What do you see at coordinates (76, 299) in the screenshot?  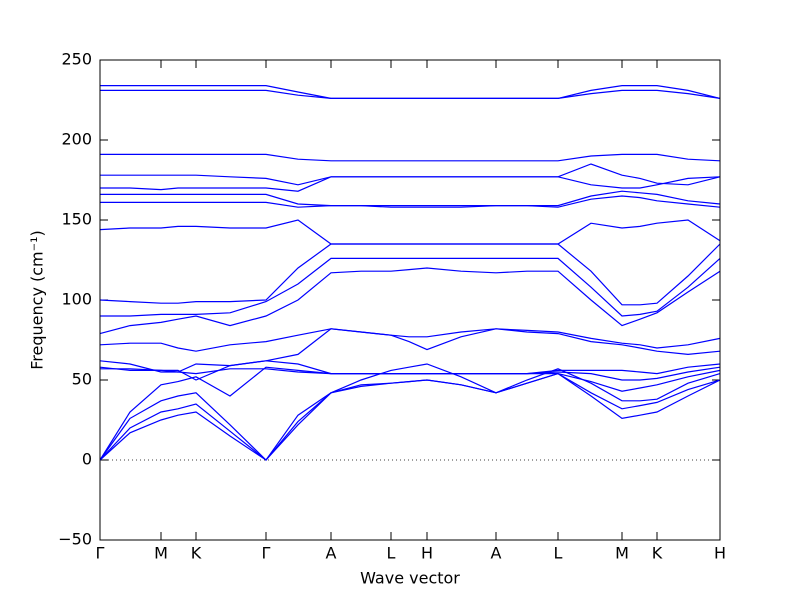 I see `y-tick-label: 100` at bounding box center [76, 299].